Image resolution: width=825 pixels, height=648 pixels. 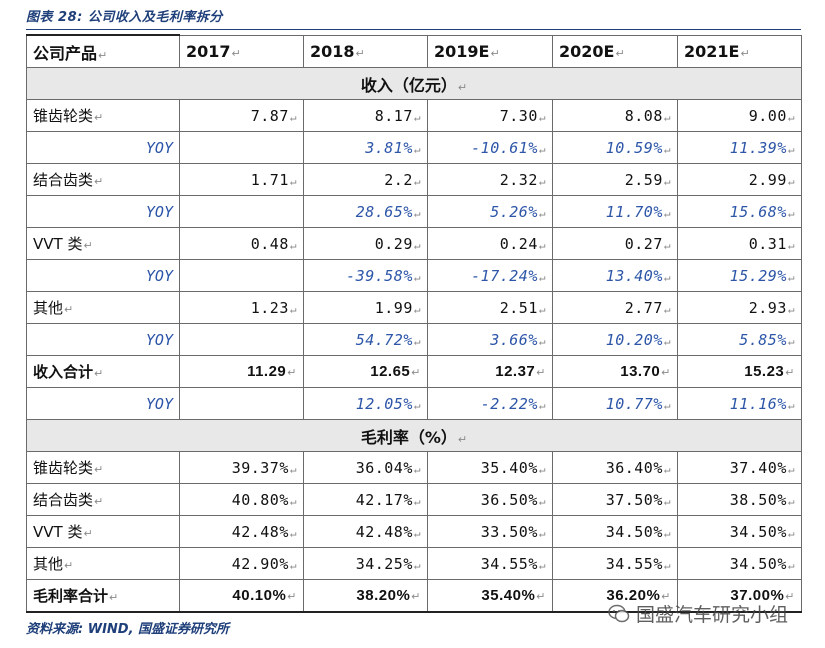 I want to click on value-cell: 12.05%↵, so click(x=365, y=403).